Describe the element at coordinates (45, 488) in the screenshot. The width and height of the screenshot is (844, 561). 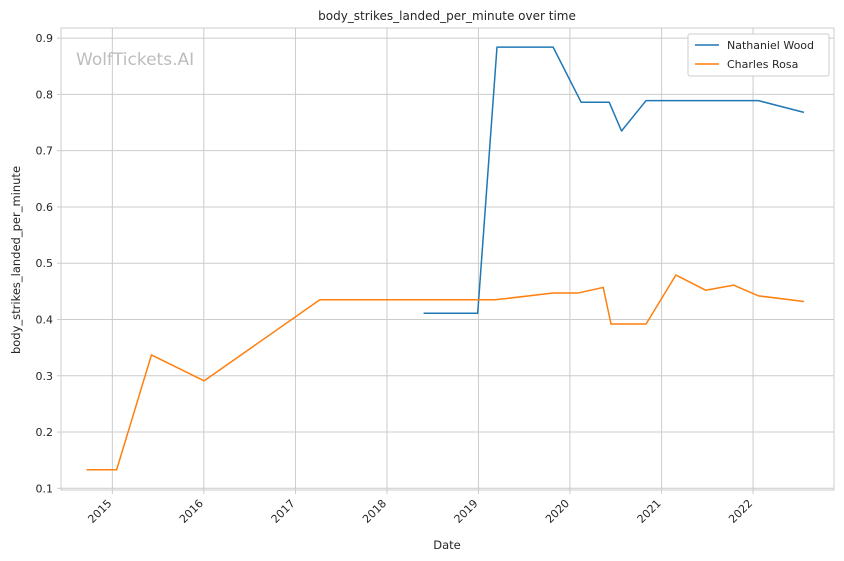
I see `y-tick-label: 0.1` at that location.